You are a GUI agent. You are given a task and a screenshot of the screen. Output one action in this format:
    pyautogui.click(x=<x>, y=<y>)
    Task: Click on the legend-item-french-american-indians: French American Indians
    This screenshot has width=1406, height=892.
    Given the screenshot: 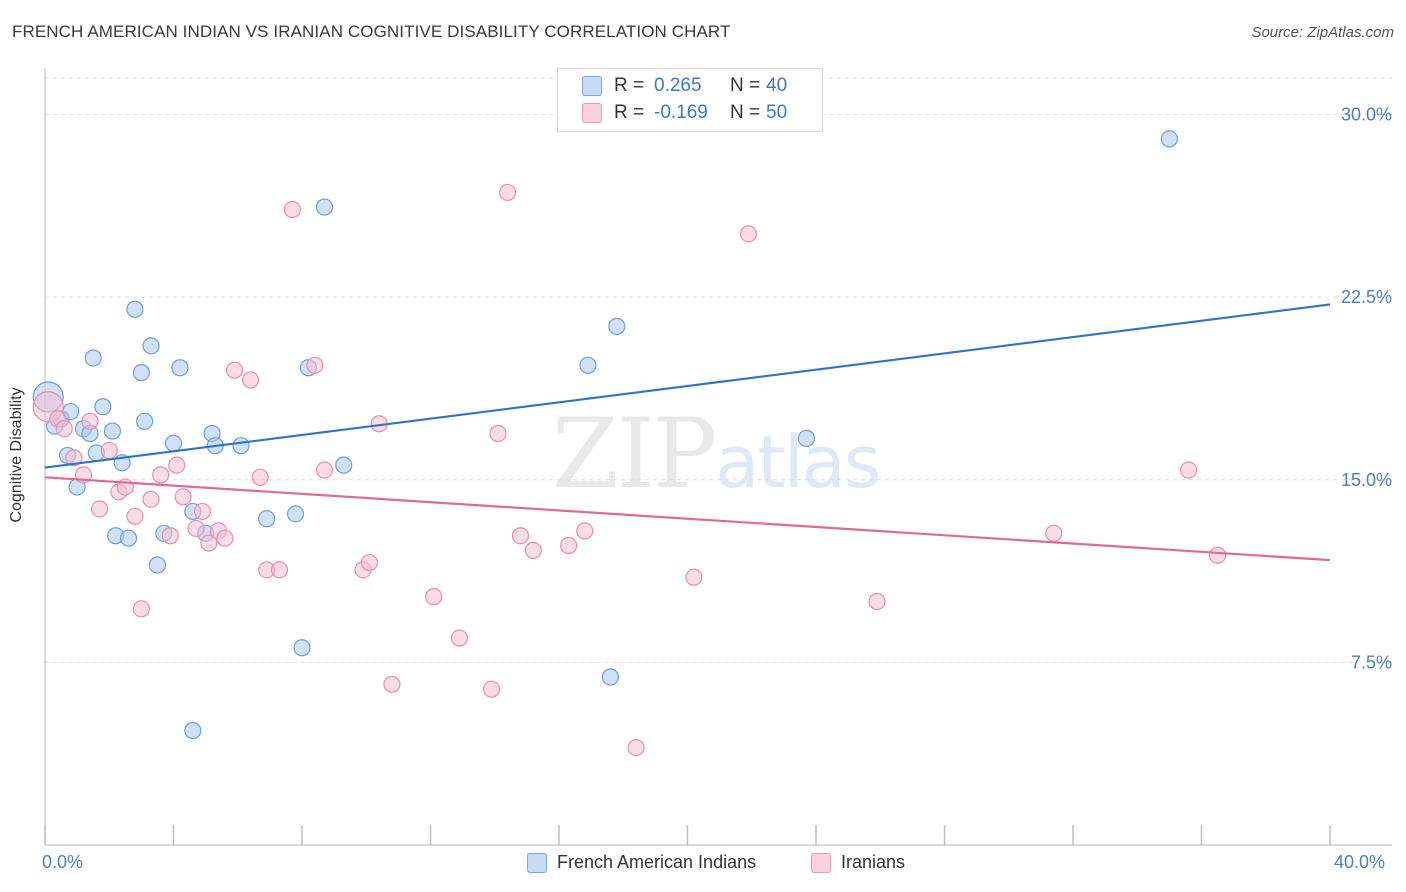 What is the action you would take?
    pyautogui.click(x=641, y=862)
    